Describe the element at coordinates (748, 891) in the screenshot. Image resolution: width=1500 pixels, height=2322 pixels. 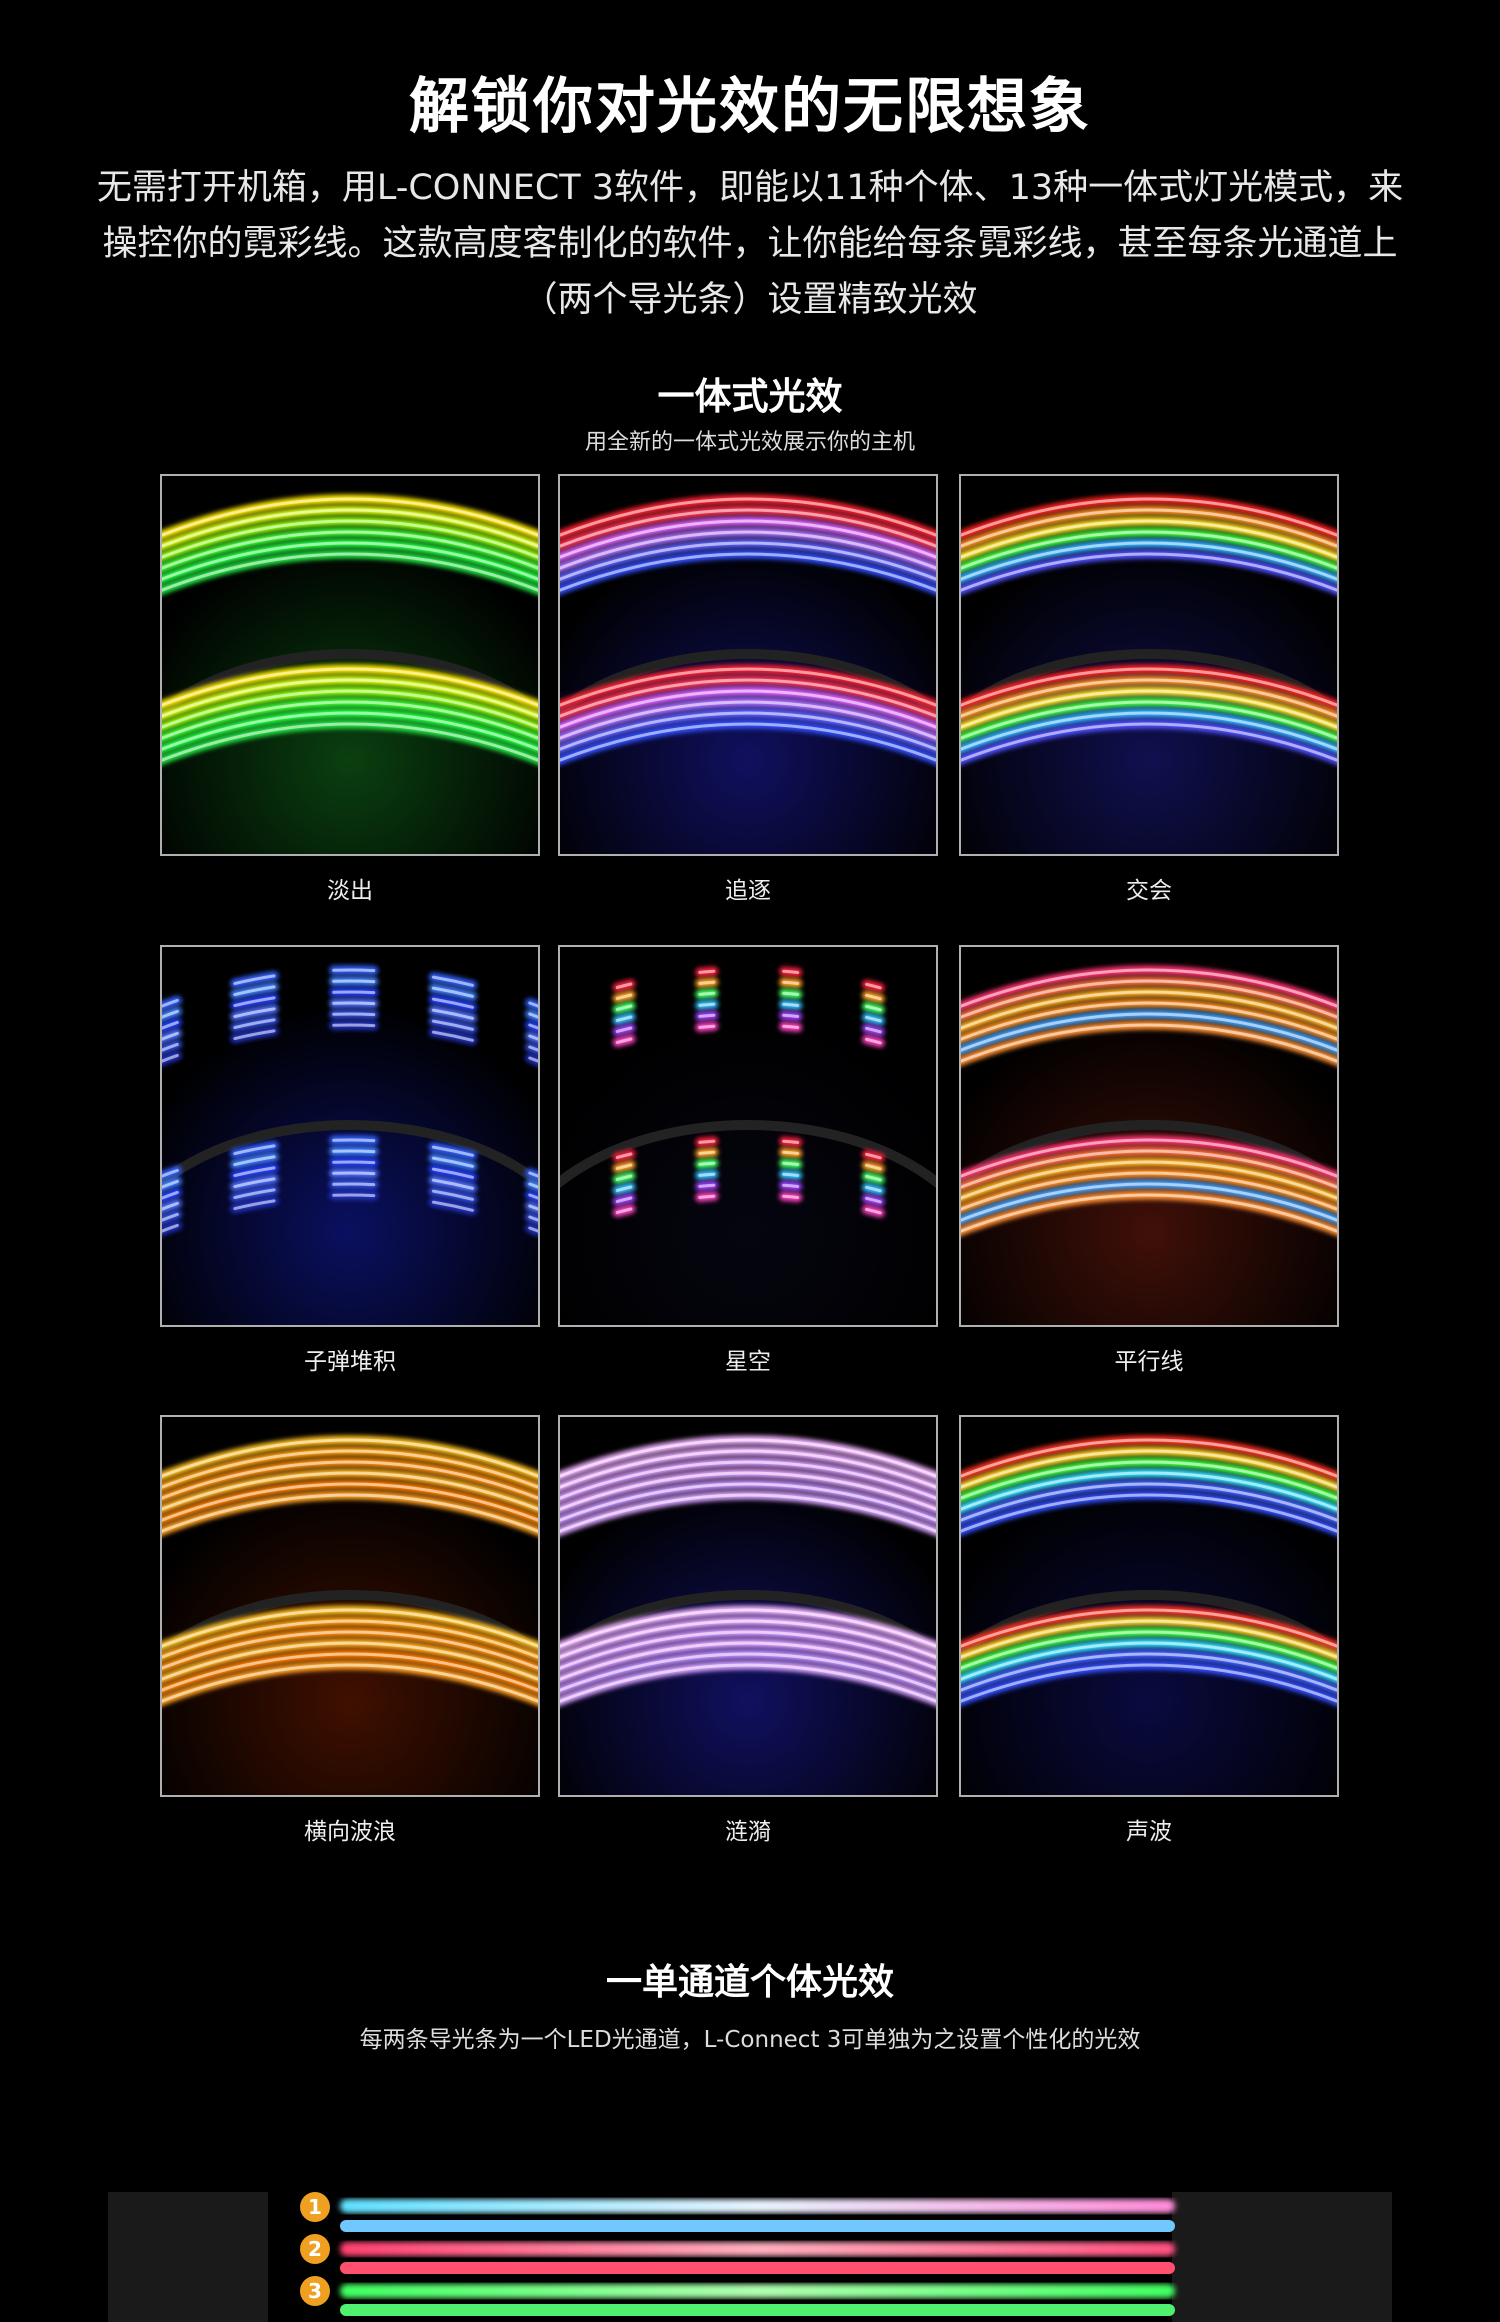
I see `effect-label: 追逐` at that location.